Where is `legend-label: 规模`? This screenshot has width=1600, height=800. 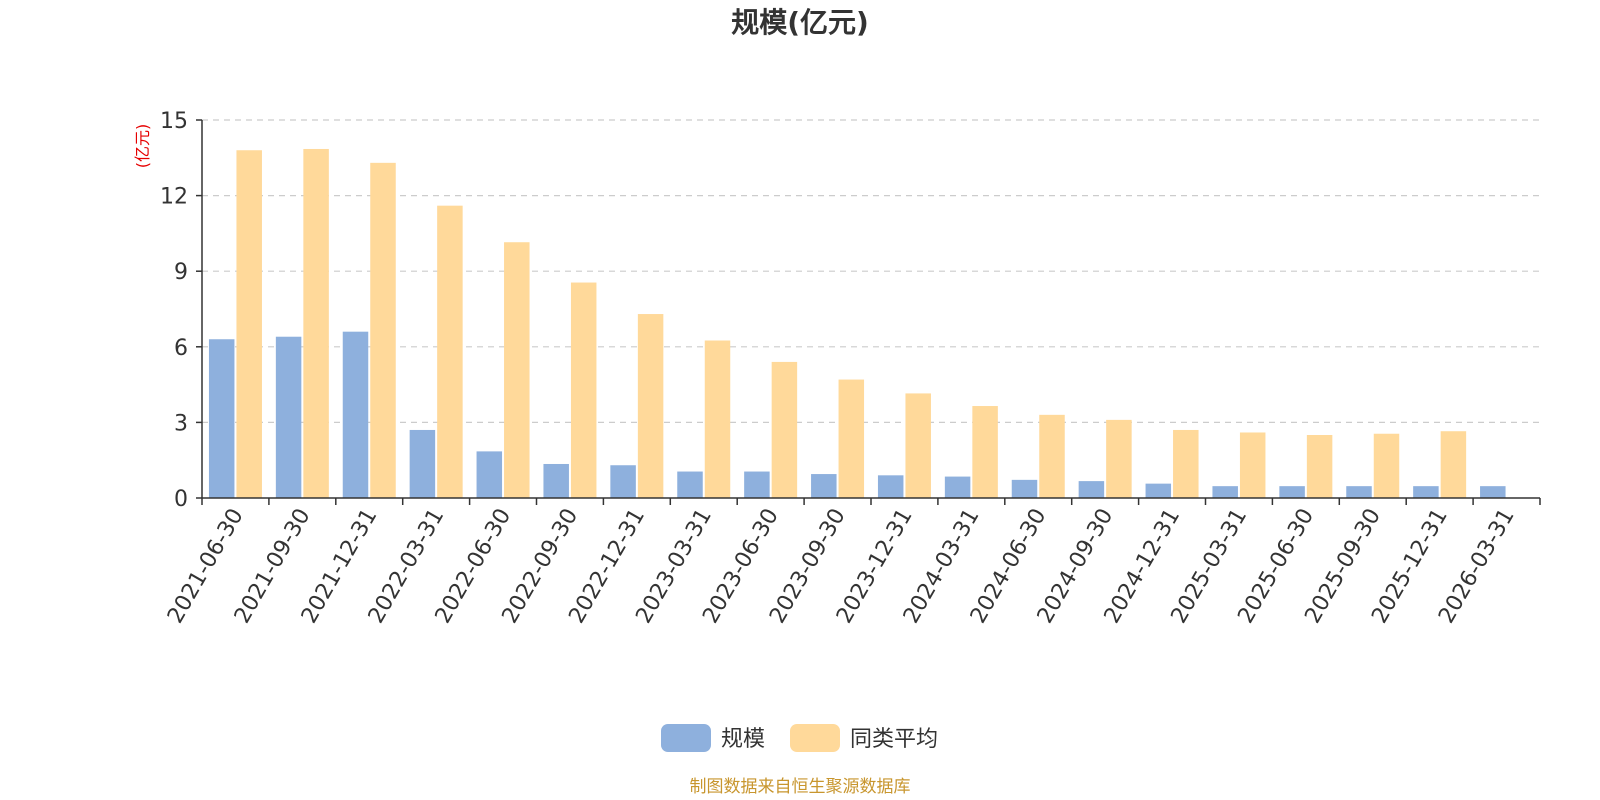
legend-label: 规模 is located at coordinates (743, 739).